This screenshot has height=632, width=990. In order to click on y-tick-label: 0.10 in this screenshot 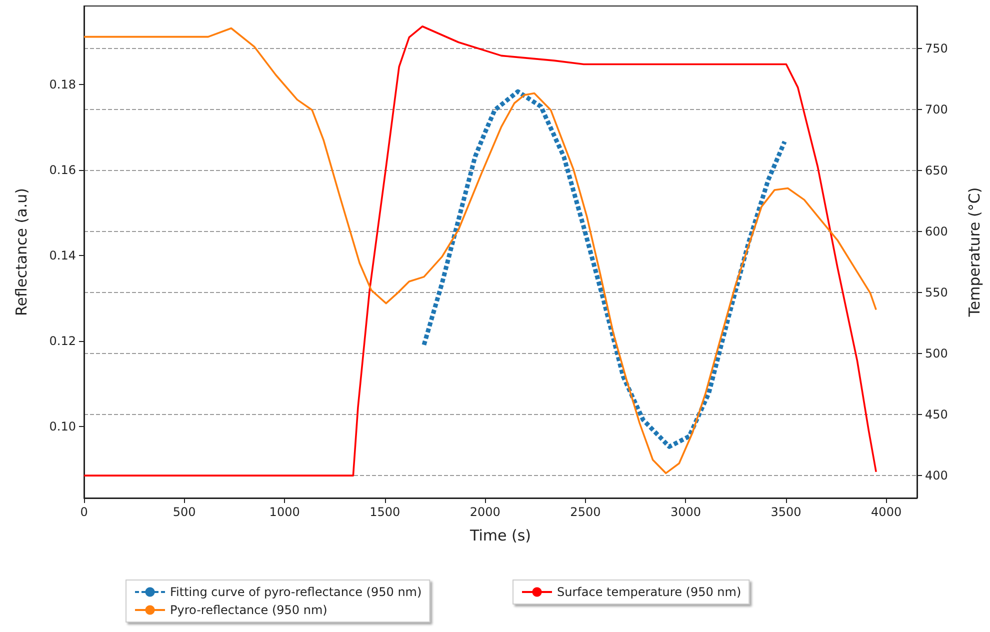, I will do `click(62, 427)`.